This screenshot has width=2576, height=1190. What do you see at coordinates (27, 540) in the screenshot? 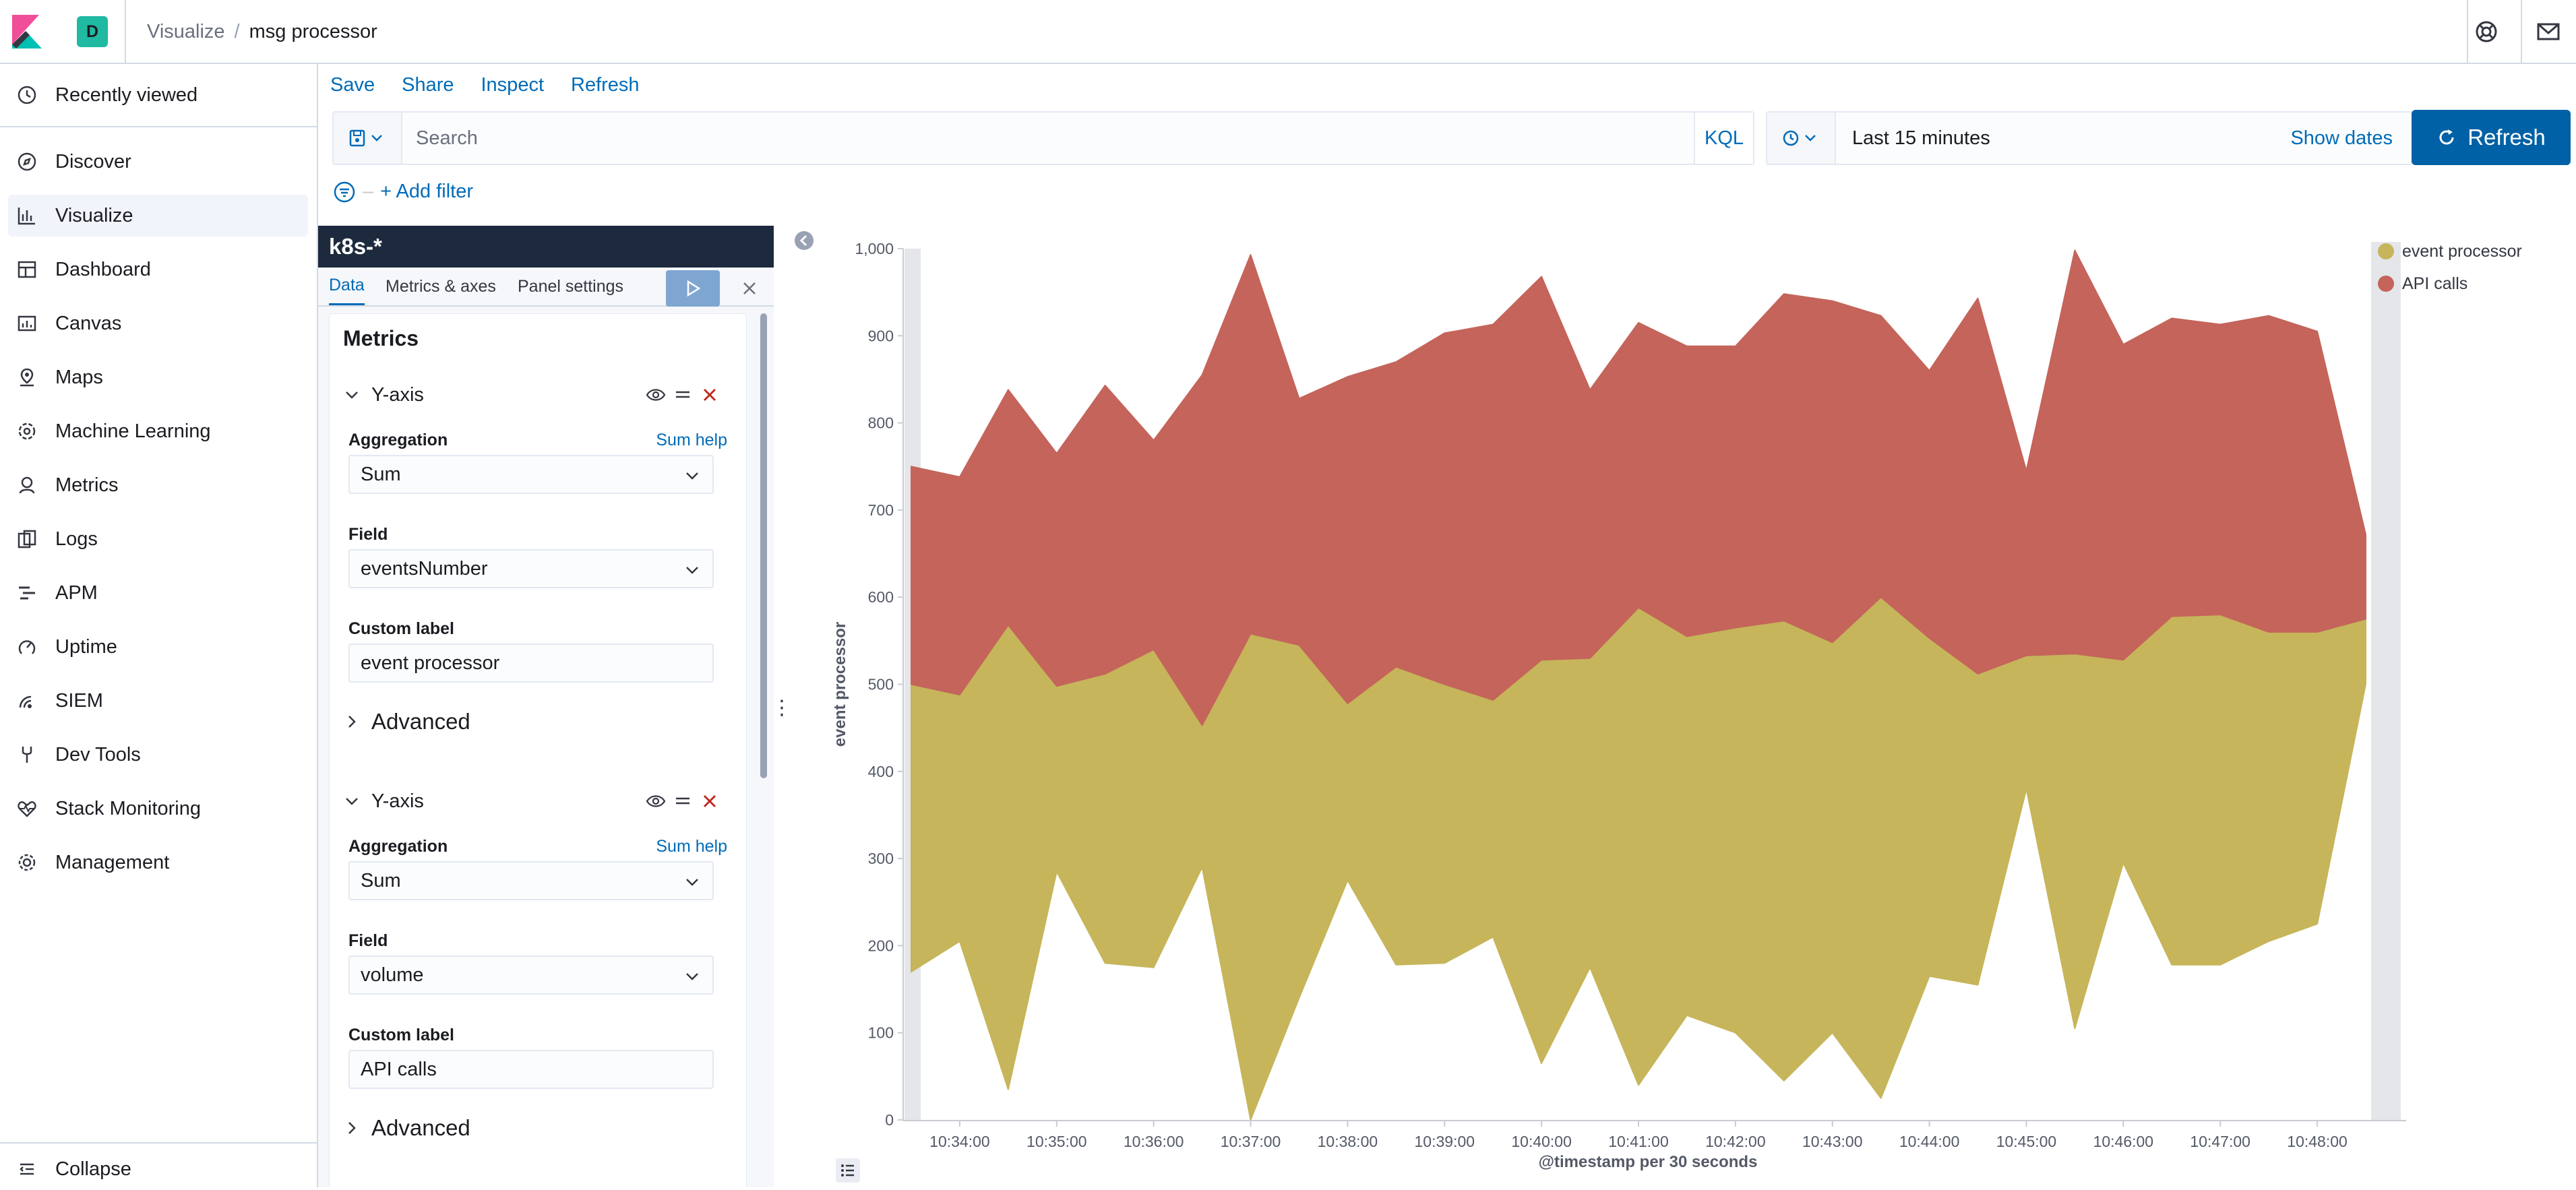
I see `logs-icon` at bounding box center [27, 540].